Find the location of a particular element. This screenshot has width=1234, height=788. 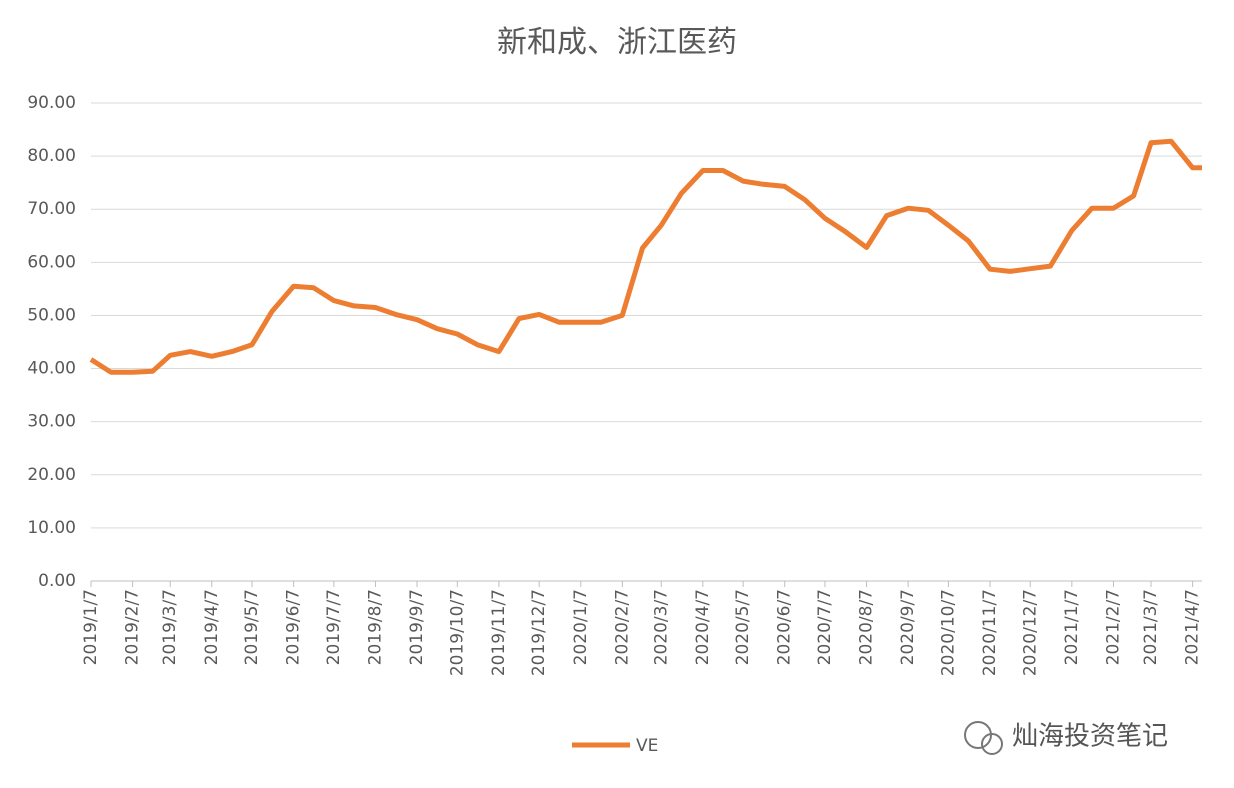

x-tick-label: 2020/11/7 is located at coordinates (990, 632).